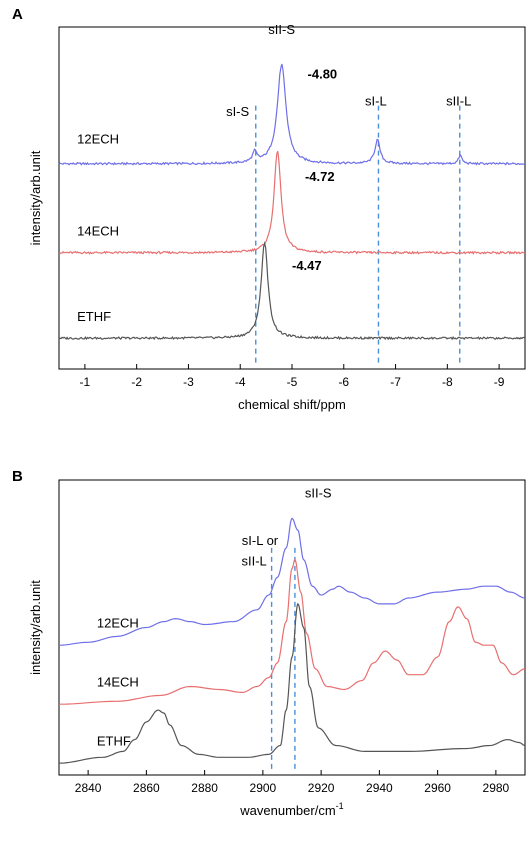 Image resolution: width=529 pixels, height=853 pixels. I want to click on x-axis-label: wavenumber/cm-1, so click(291, 809).